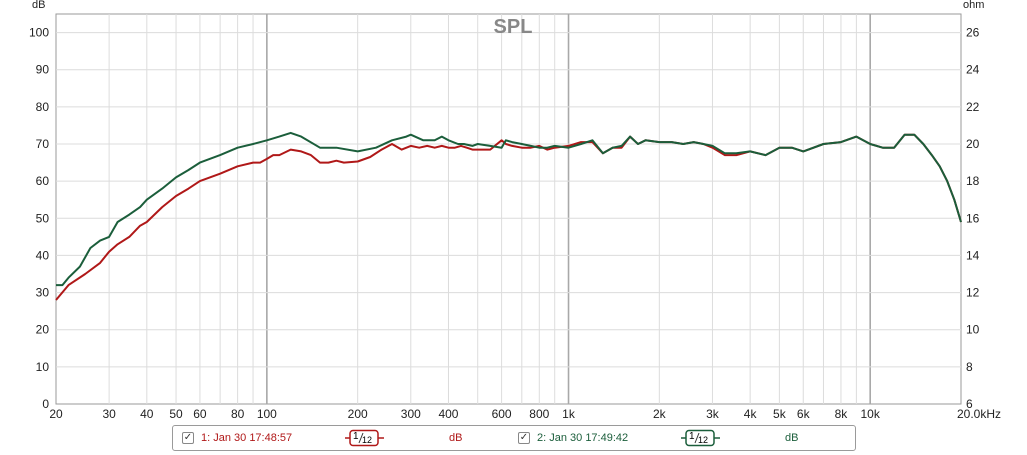 Image resolution: width=1027 pixels, height=455 pixels. I want to click on y2-tick-label: 24, so click(973, 70).